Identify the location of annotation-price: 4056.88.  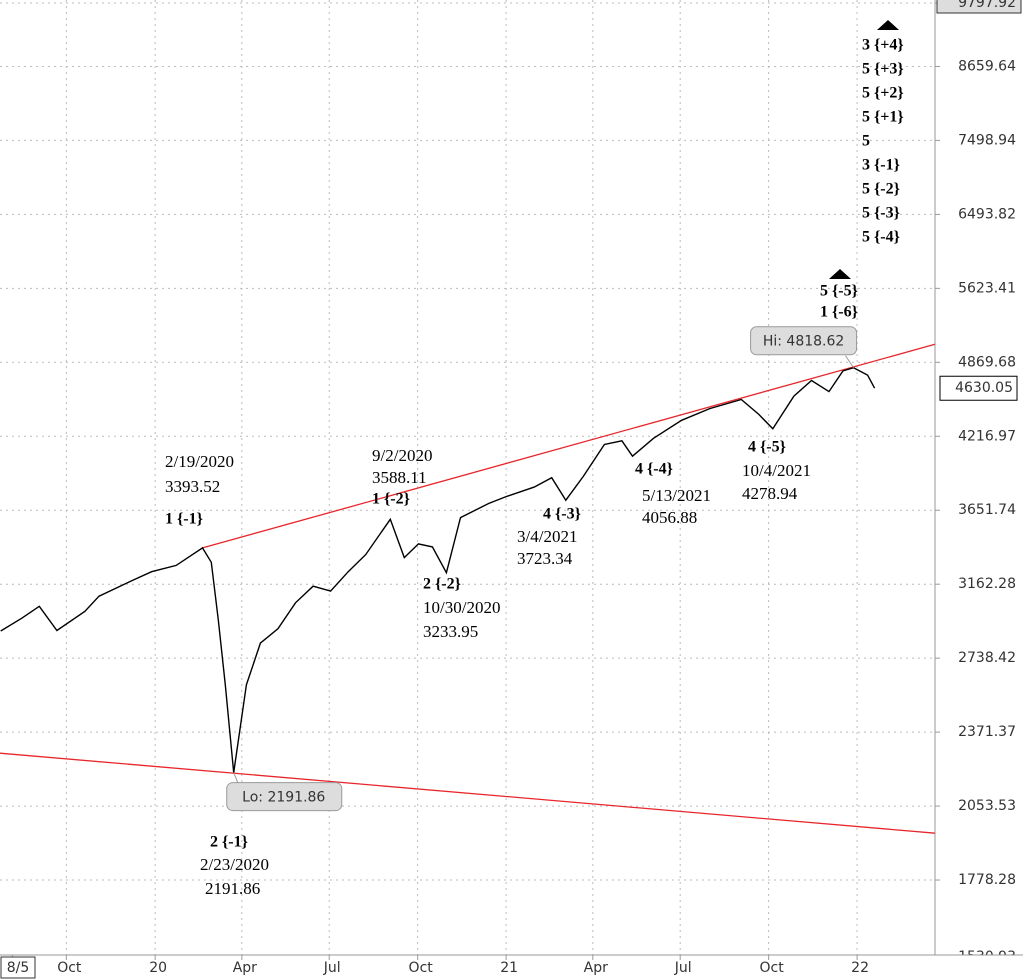
(669, 517).